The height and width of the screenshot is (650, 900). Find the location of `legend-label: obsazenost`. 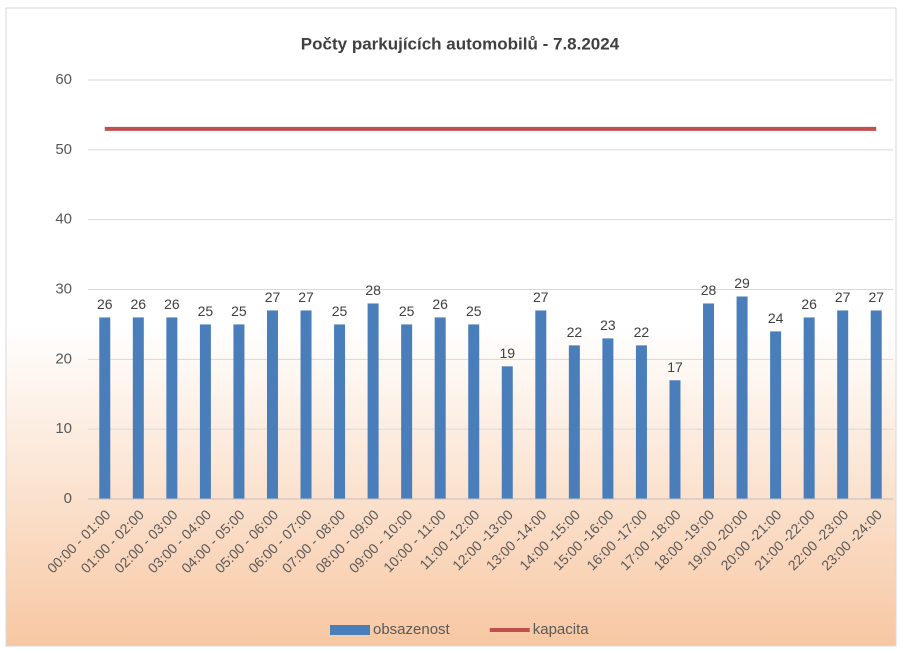

legend-label: obsazenost is located at coordinates (412, 629).